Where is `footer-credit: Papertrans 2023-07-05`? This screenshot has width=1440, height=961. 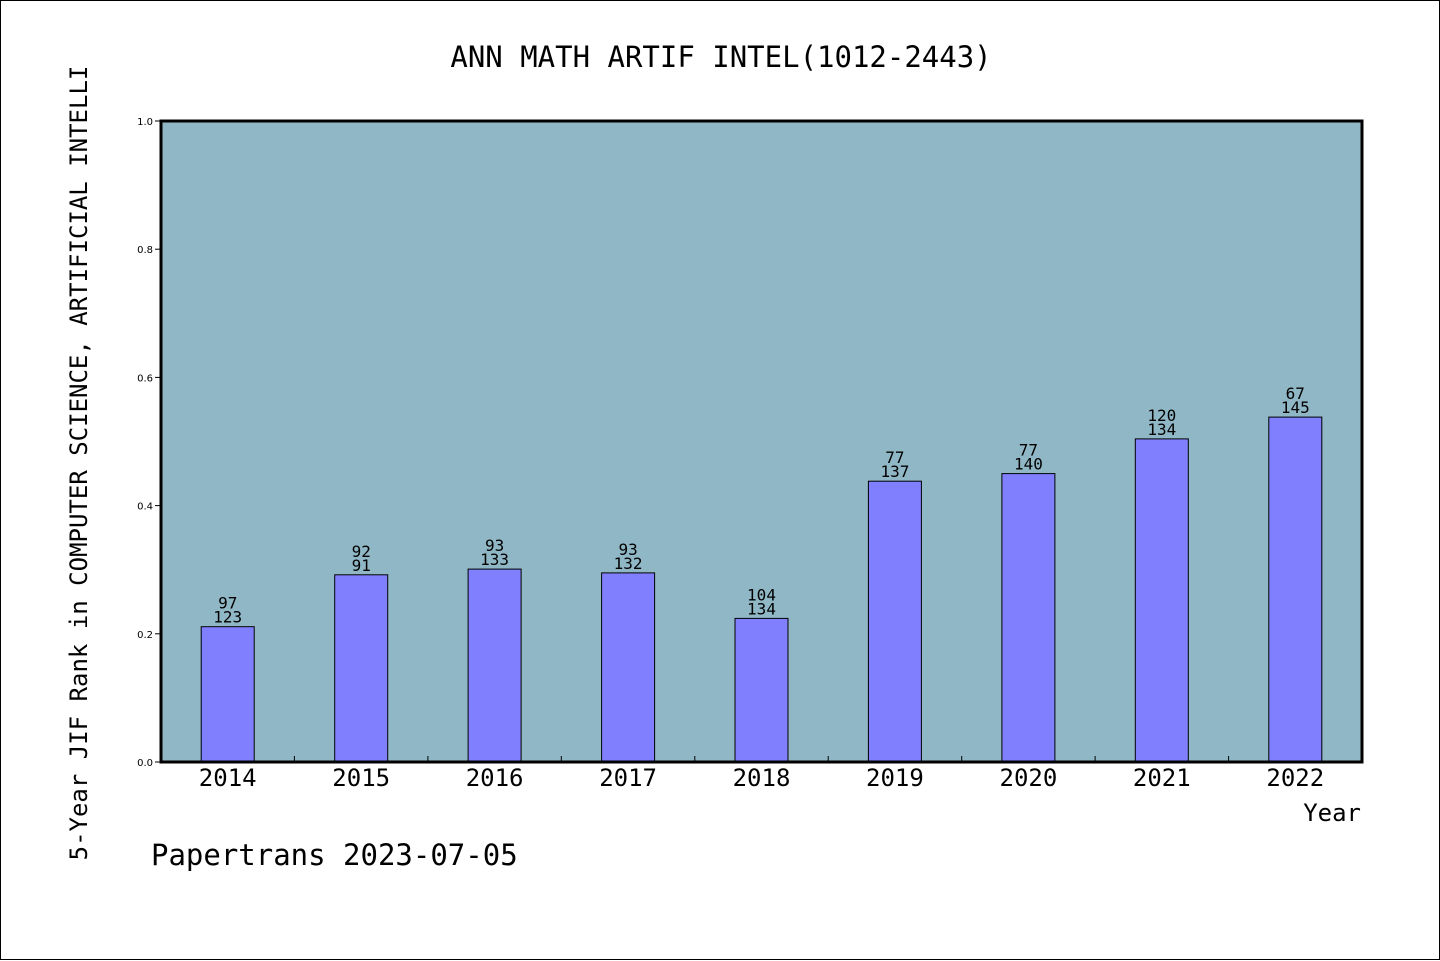
footer-credit: Papertrans 2023-07-05 is located at coordinates (334, 855).